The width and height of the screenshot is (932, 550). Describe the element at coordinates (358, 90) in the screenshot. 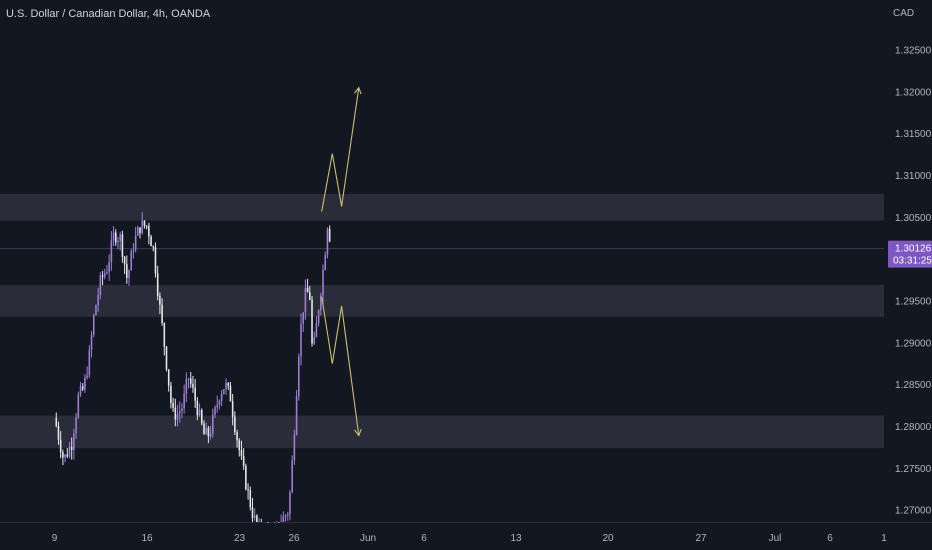

I see `projection-up-arrow-head` at that location.